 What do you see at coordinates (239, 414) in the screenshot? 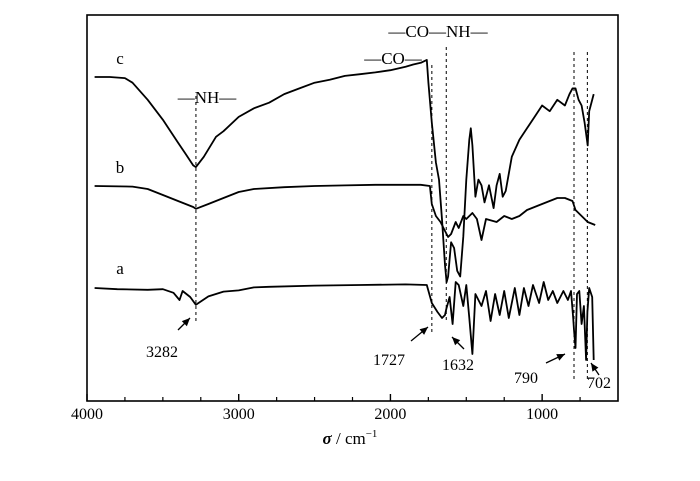
I see `x-tick-label: 3000` at bounding box center [239, 414].